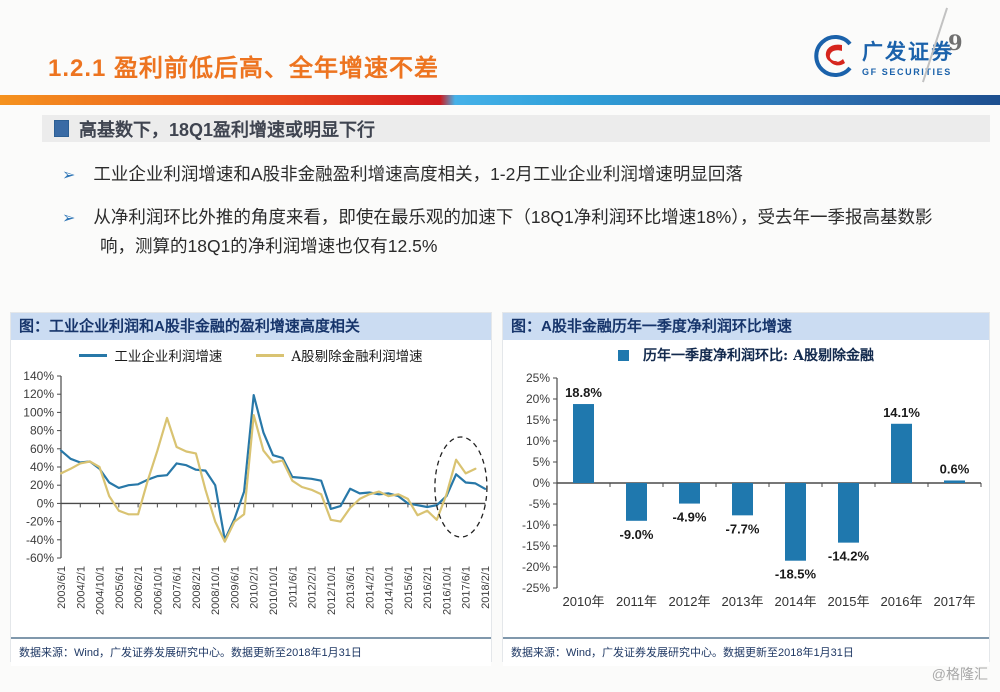 The height and width of the screenshot is (692, 1000). What do you see at coordinates (536, 546) in the screenshot?
I see `svg-text: -15%` at bounding box center [536, 546].